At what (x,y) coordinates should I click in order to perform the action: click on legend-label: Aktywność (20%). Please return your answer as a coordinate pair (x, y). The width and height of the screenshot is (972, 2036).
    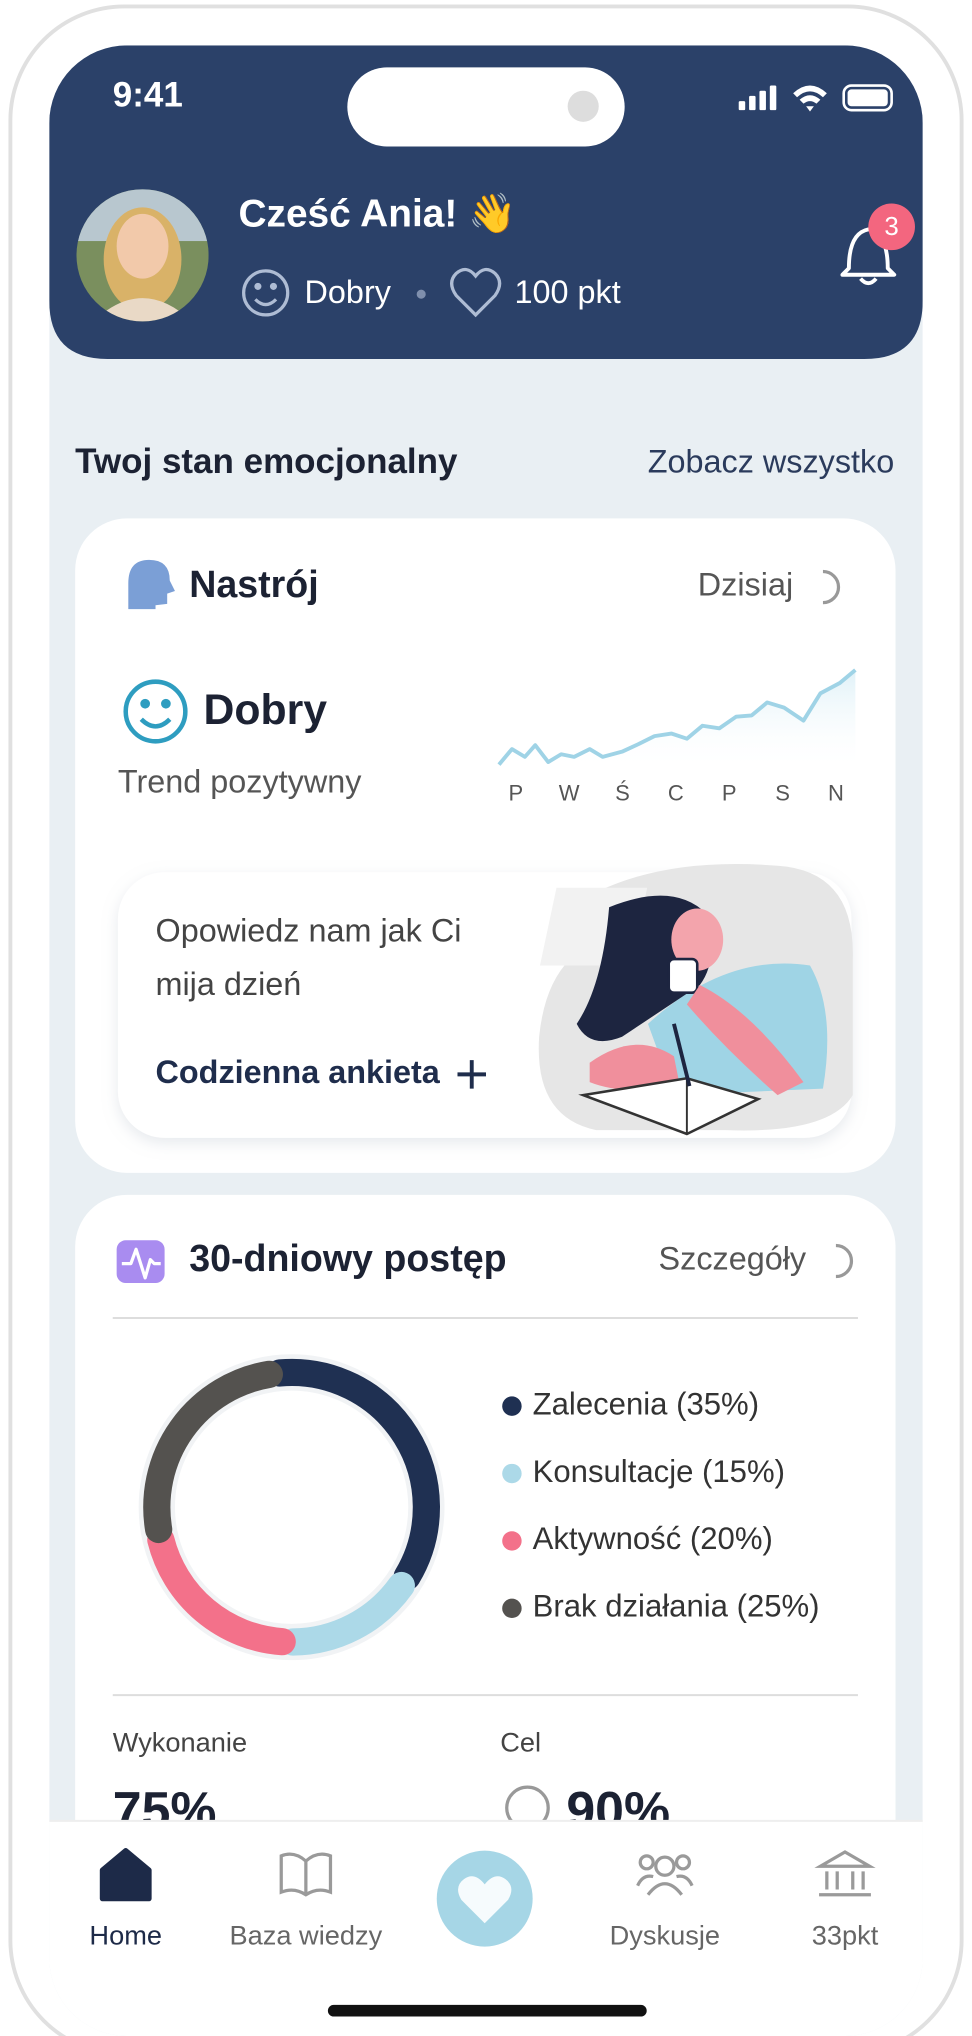
    Looking at the image, I should click on (653, 1538).